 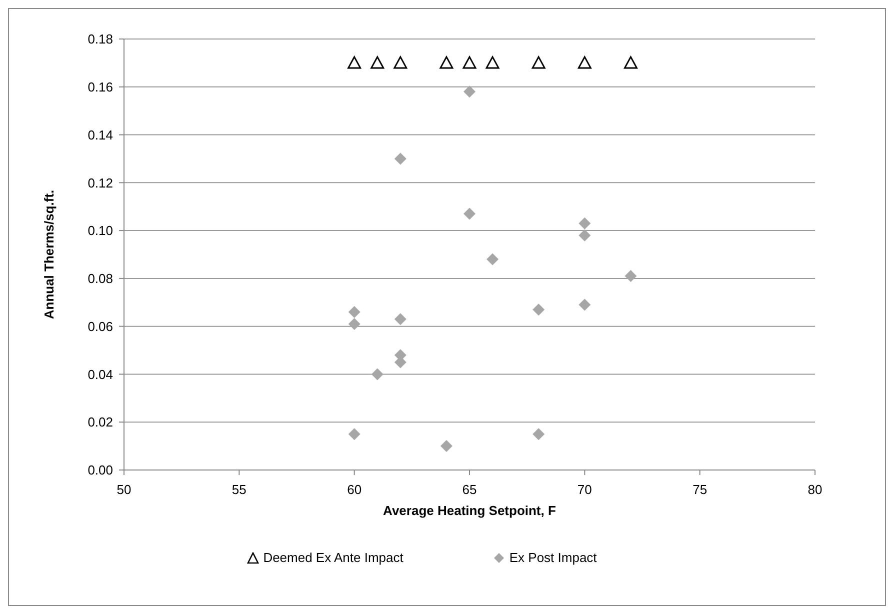 I want to click on y-tick-label: 0.14, so click(x=100, y=134).